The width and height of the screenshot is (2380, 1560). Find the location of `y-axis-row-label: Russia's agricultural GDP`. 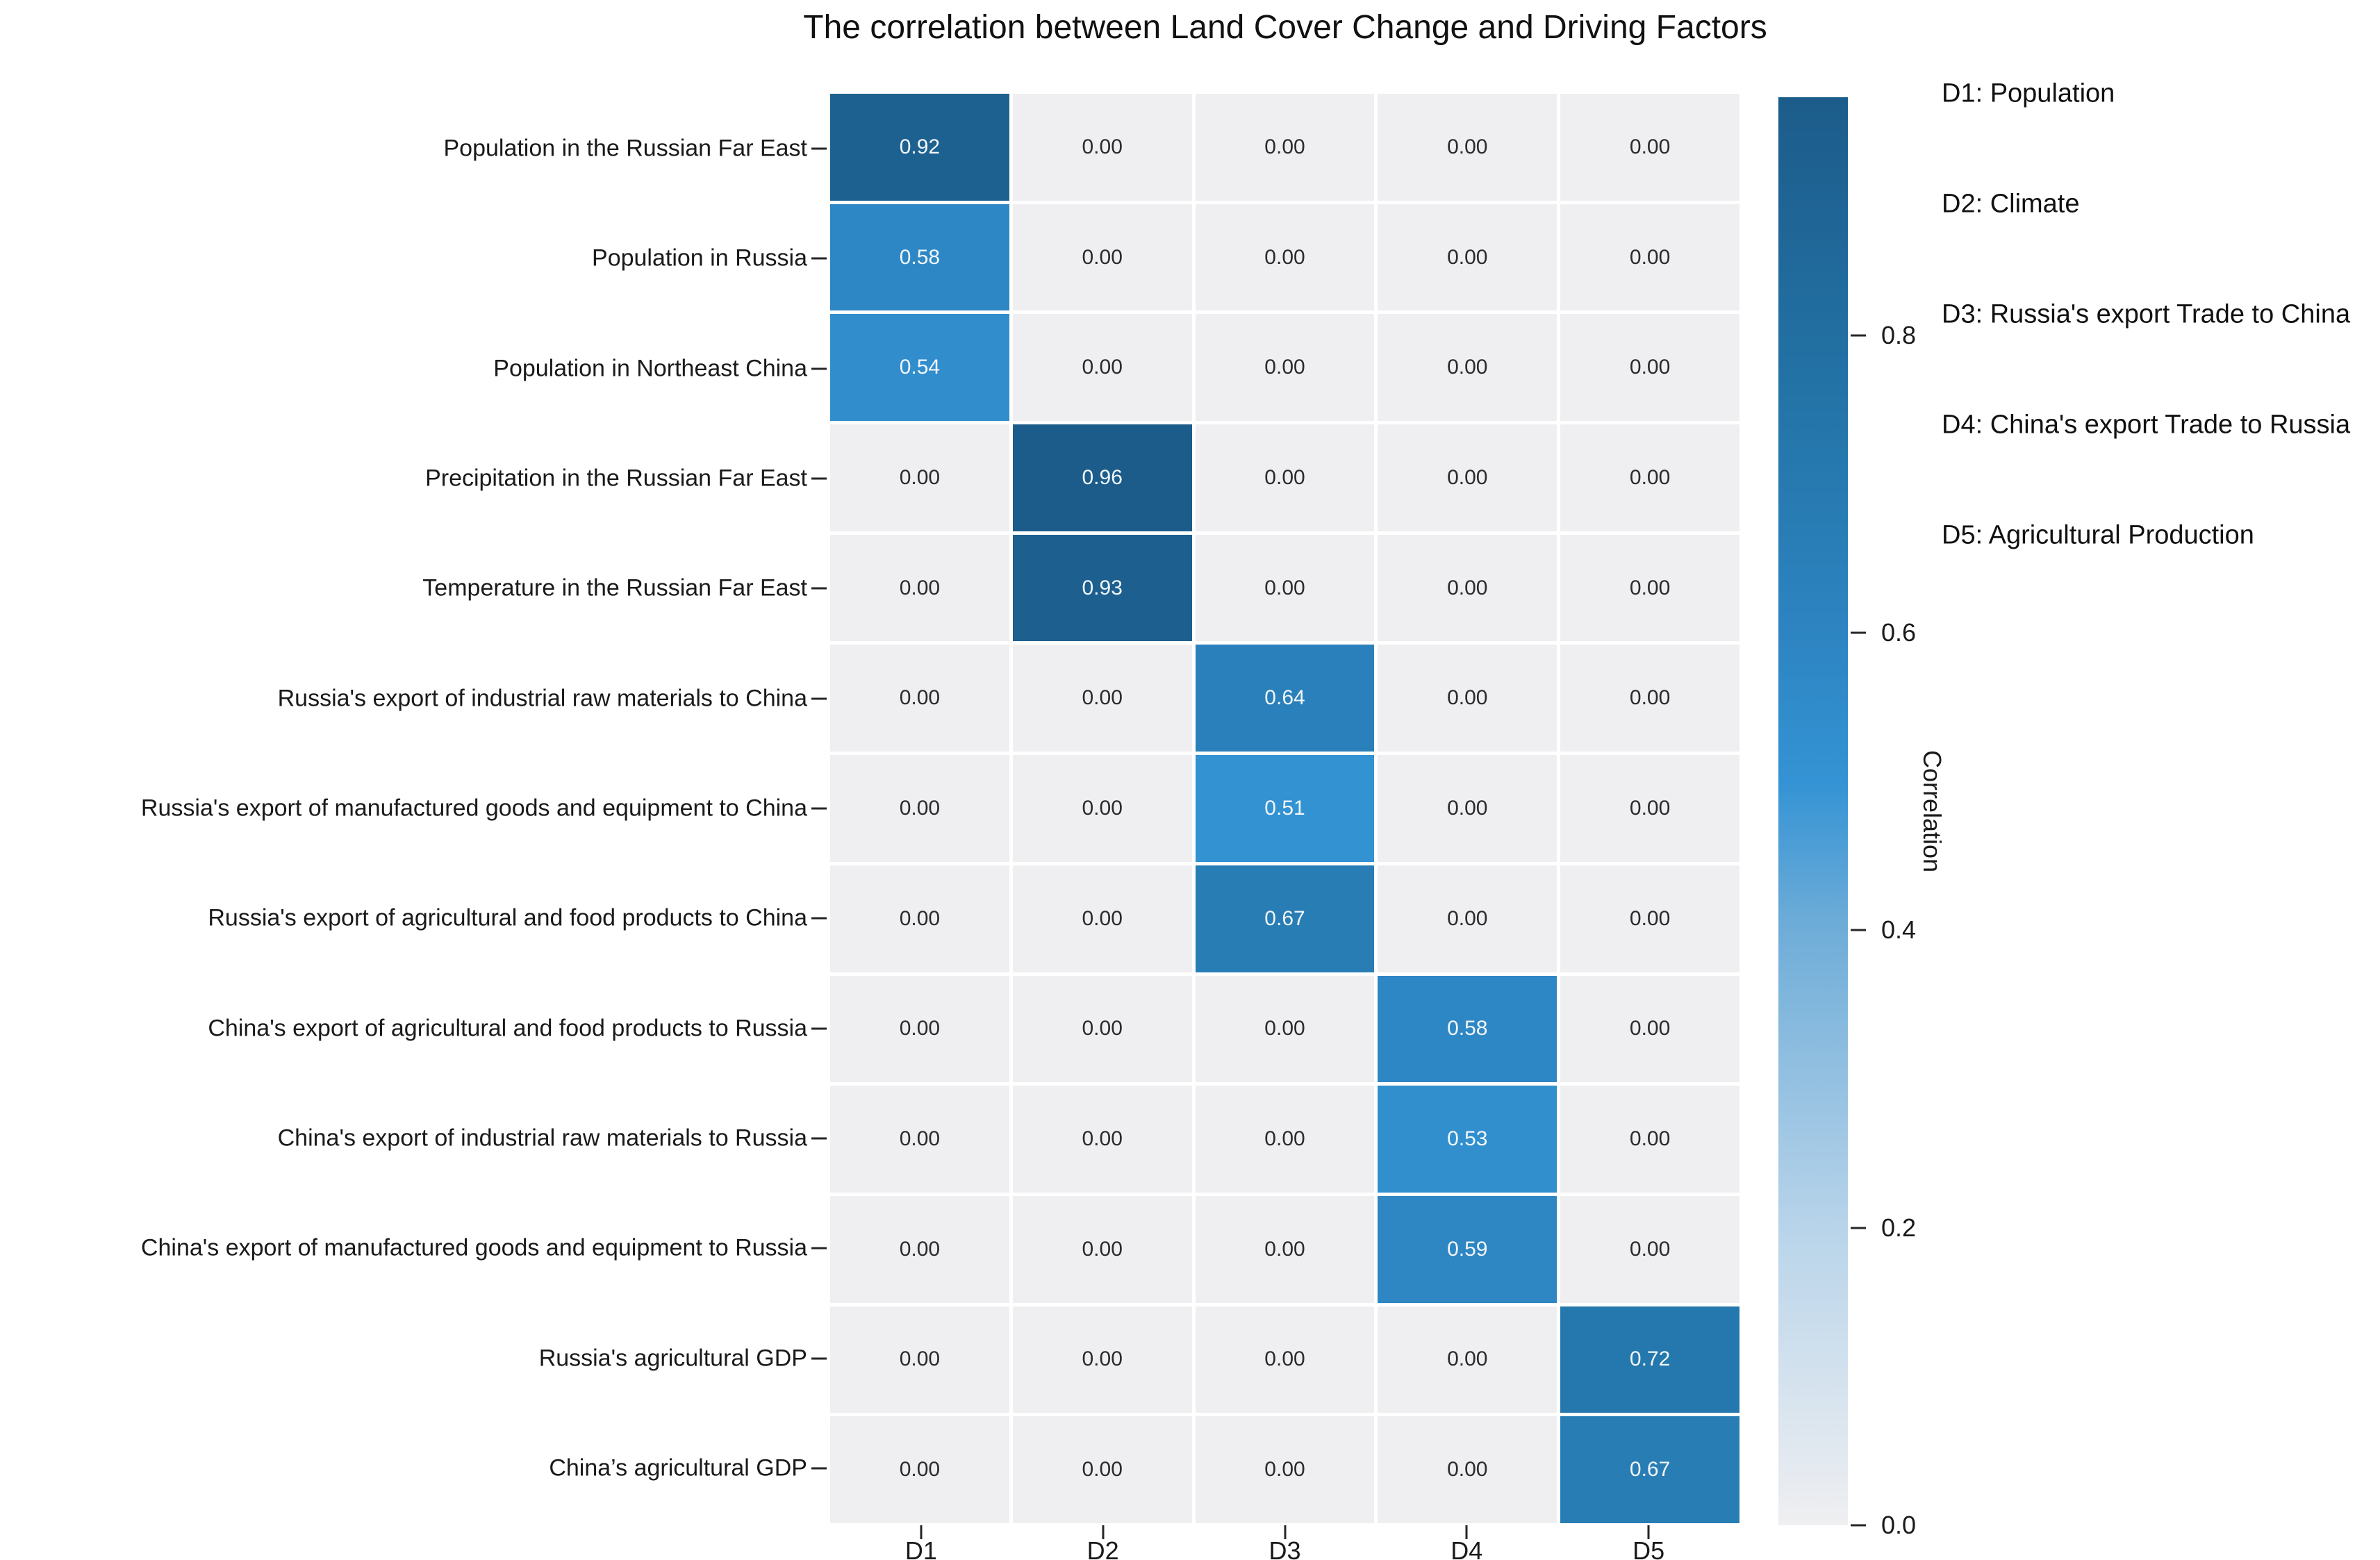

y-axis-row-label: Russia's agricultural GDP is located at coordinates (672, 1358).